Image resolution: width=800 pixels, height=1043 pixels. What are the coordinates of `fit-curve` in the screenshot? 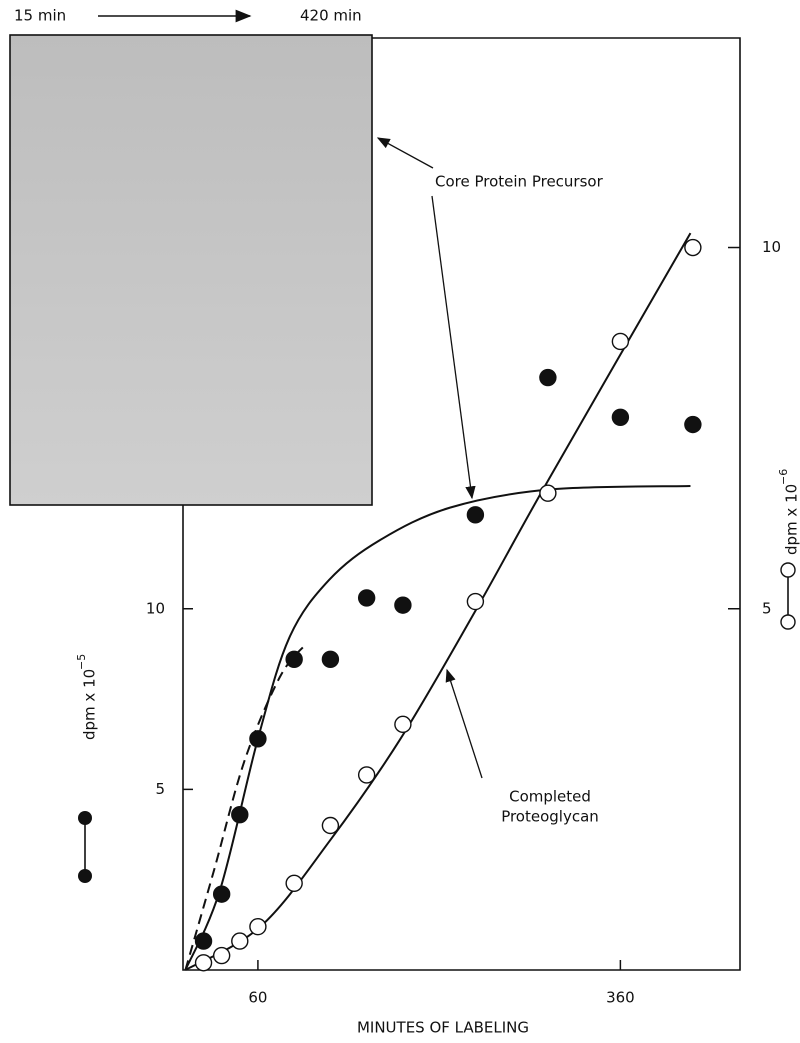 It's located at (245, 807).